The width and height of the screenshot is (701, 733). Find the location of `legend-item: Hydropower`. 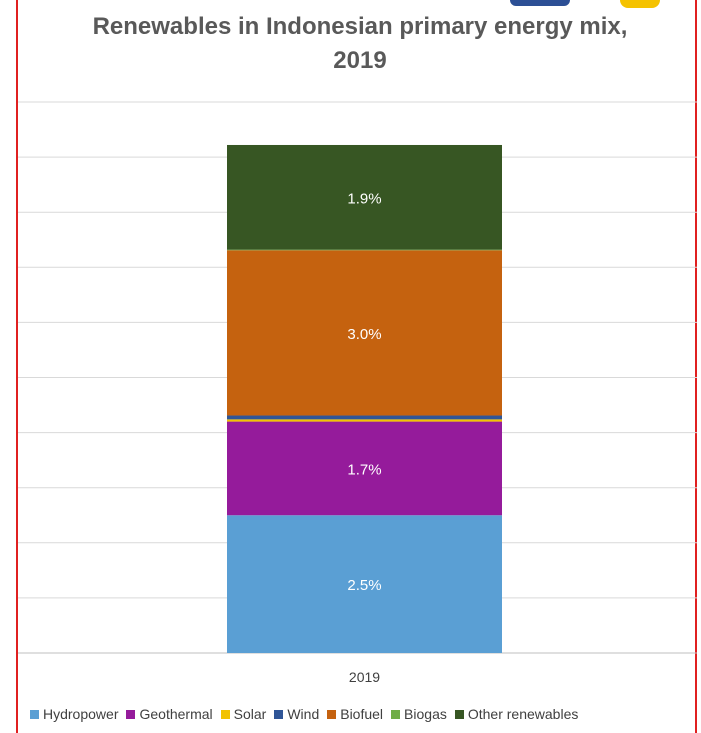

legend-item: Hydropower is located at coordinates (74, 714).